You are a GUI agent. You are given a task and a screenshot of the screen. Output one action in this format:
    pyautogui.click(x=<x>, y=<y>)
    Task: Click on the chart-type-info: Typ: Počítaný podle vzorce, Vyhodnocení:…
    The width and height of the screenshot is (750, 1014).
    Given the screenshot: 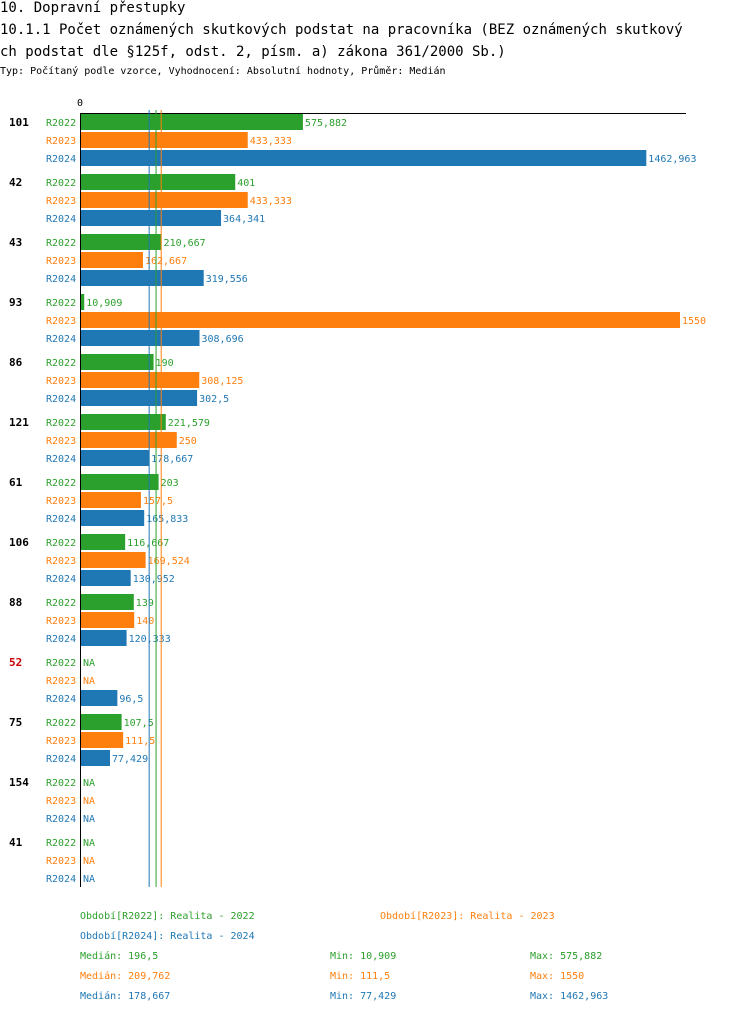 What is the action you would take?
    pyautogui.click(x=223, y=71)
    